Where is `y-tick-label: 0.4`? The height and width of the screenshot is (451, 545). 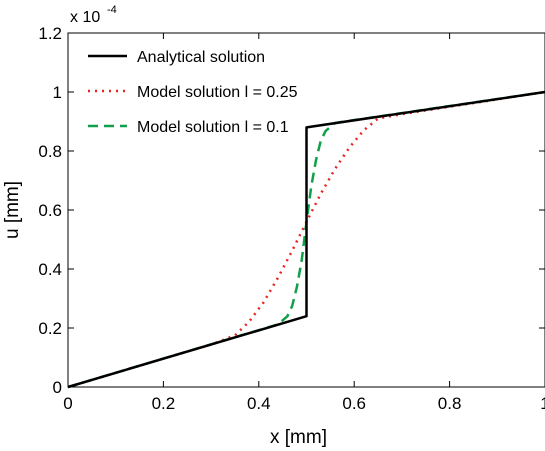 y-tick-label: 0.4 is located at coordinates (50, 269).